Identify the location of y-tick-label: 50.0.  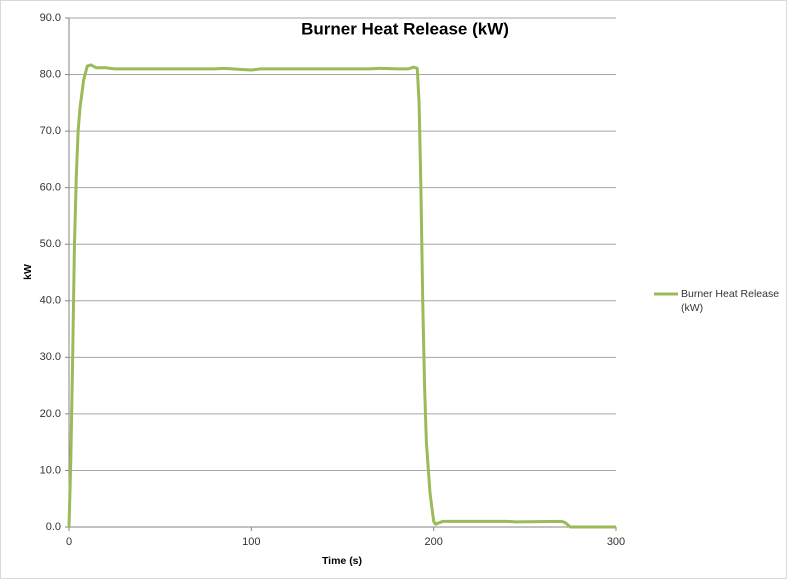
(50, 244).